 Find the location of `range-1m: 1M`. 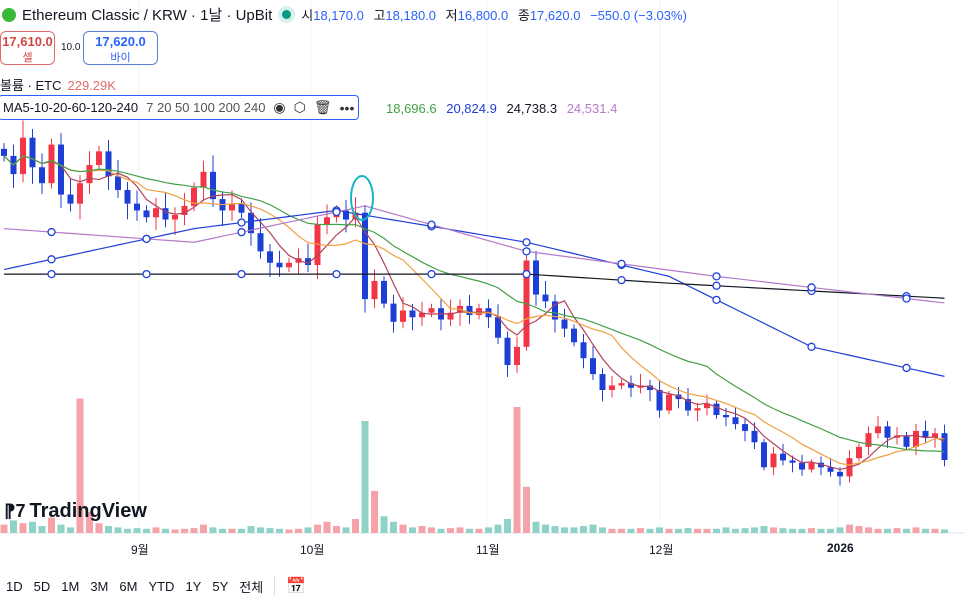

range-1m: 1M is located at coordinates (70, 586).